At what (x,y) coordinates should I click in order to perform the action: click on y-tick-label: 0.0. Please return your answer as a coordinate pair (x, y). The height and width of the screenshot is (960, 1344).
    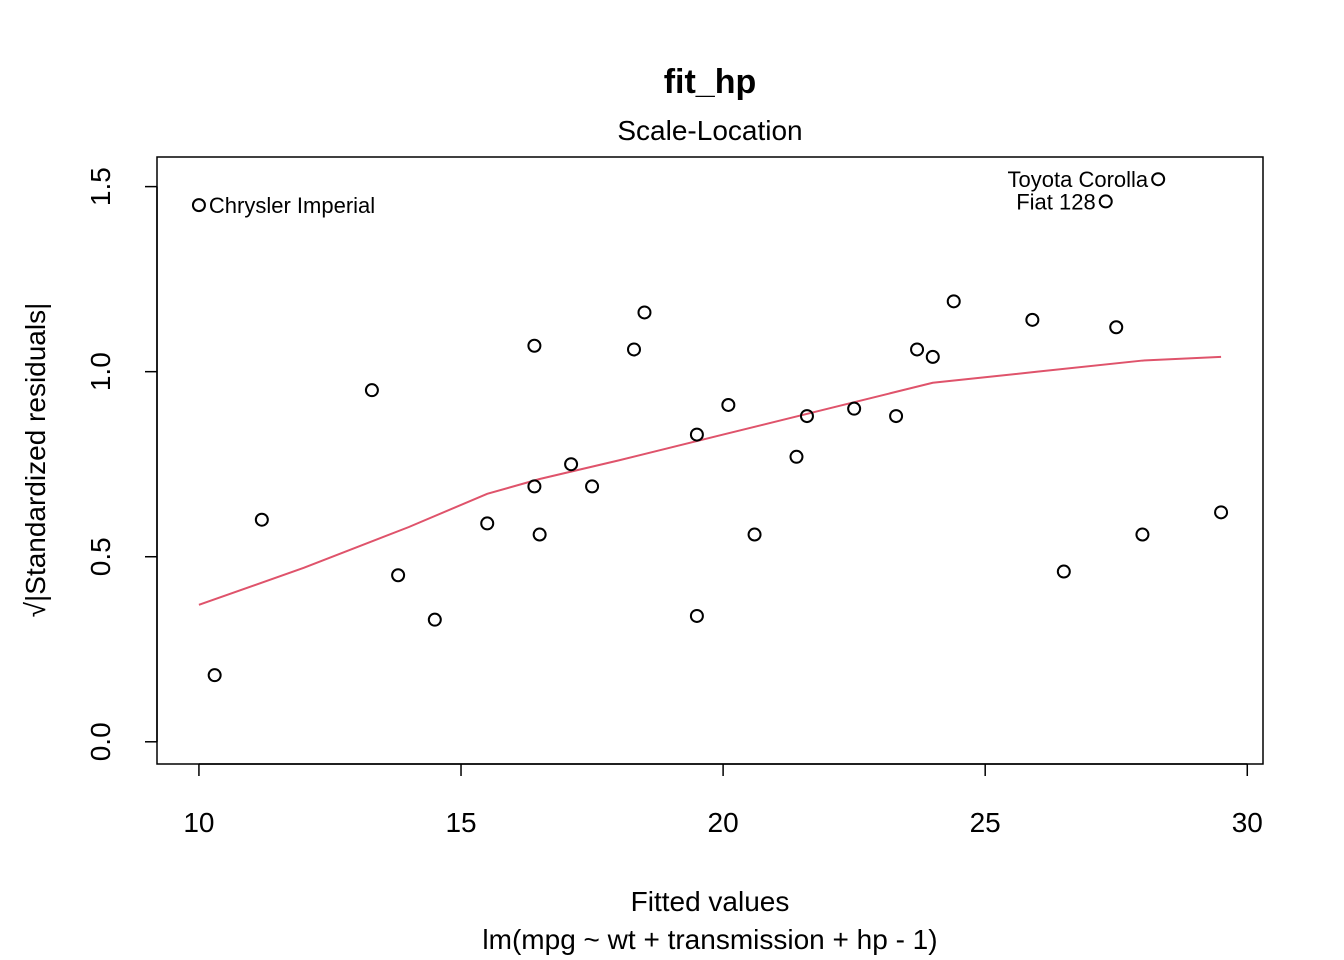
    Looking at the image, I should click on (100, 741).